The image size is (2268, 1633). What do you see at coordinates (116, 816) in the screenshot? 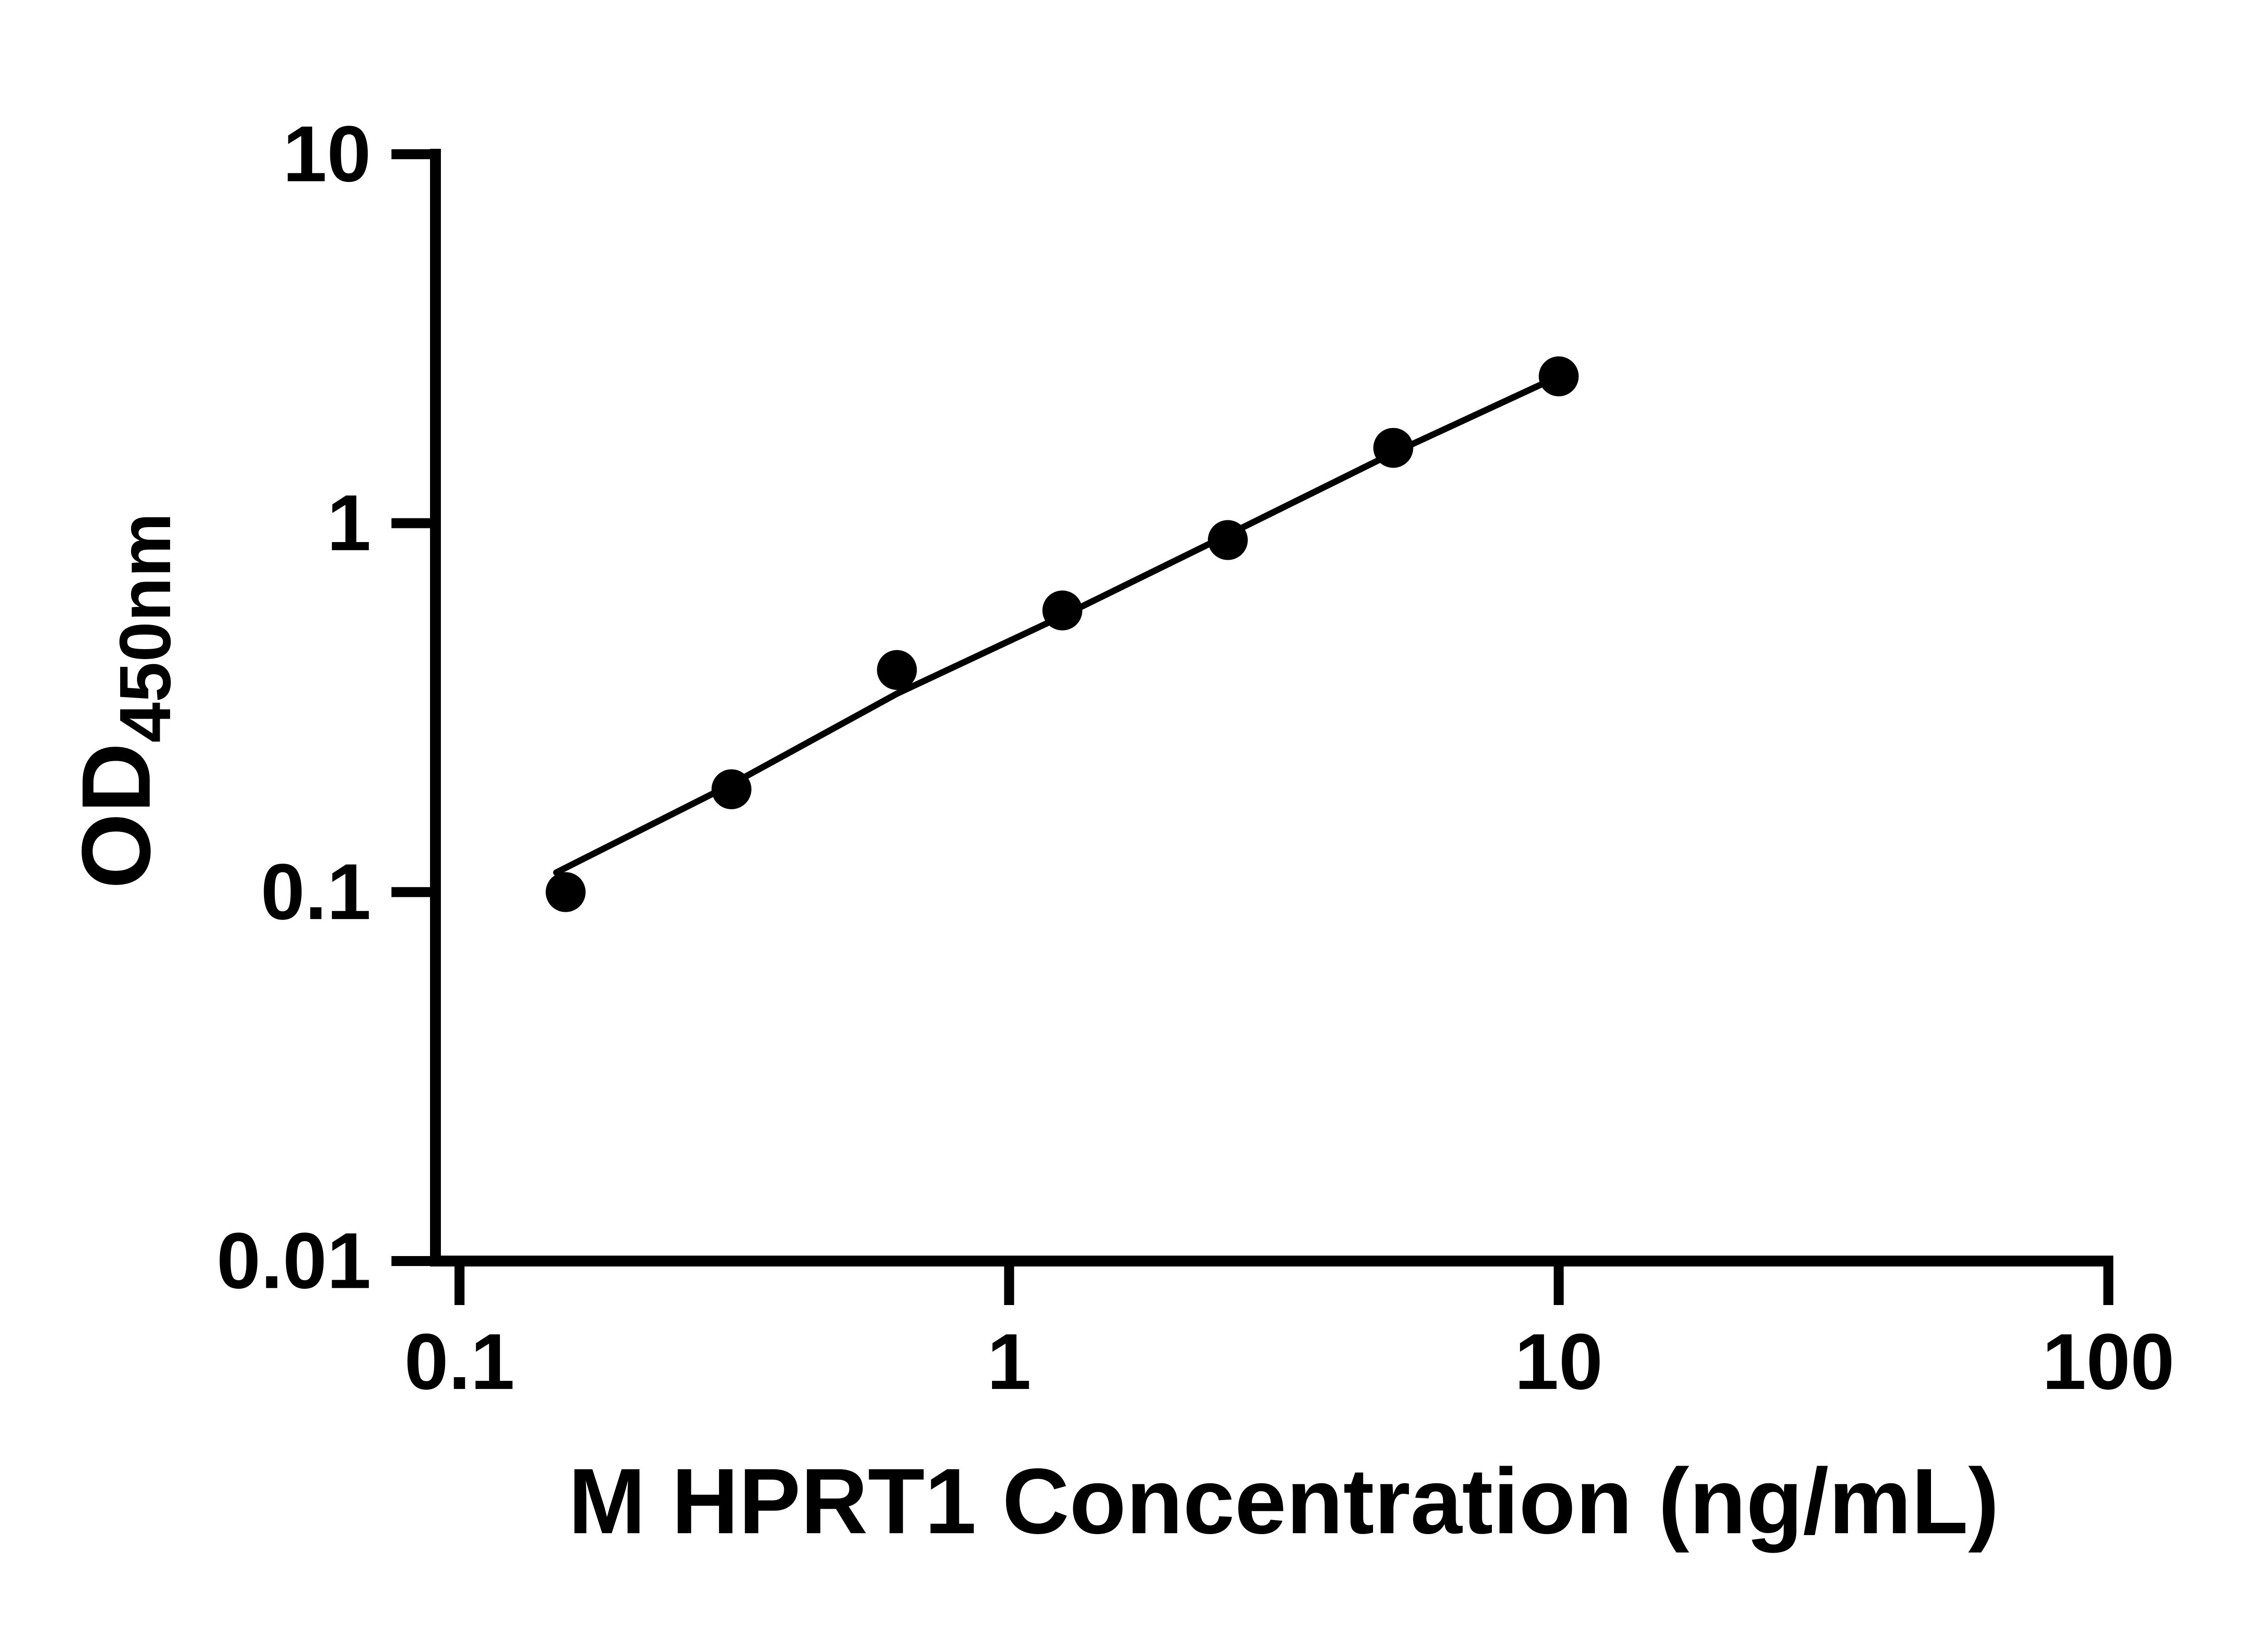
I see `y-axis-title-main: OD` at bounding box center [116, 816].